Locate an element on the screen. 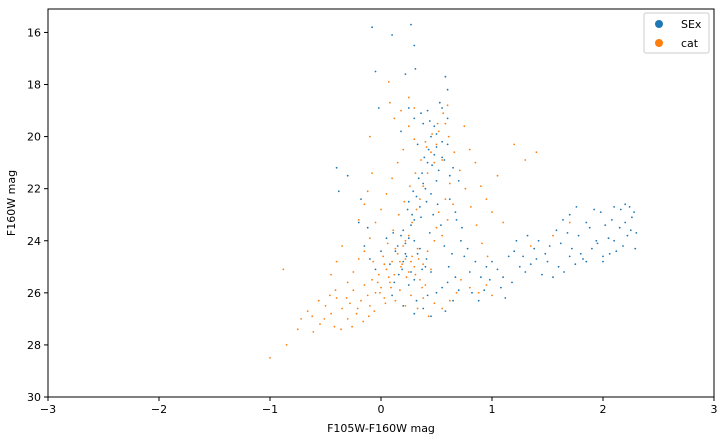  y-tick-label: 26 is located at coordinates (34, 293).